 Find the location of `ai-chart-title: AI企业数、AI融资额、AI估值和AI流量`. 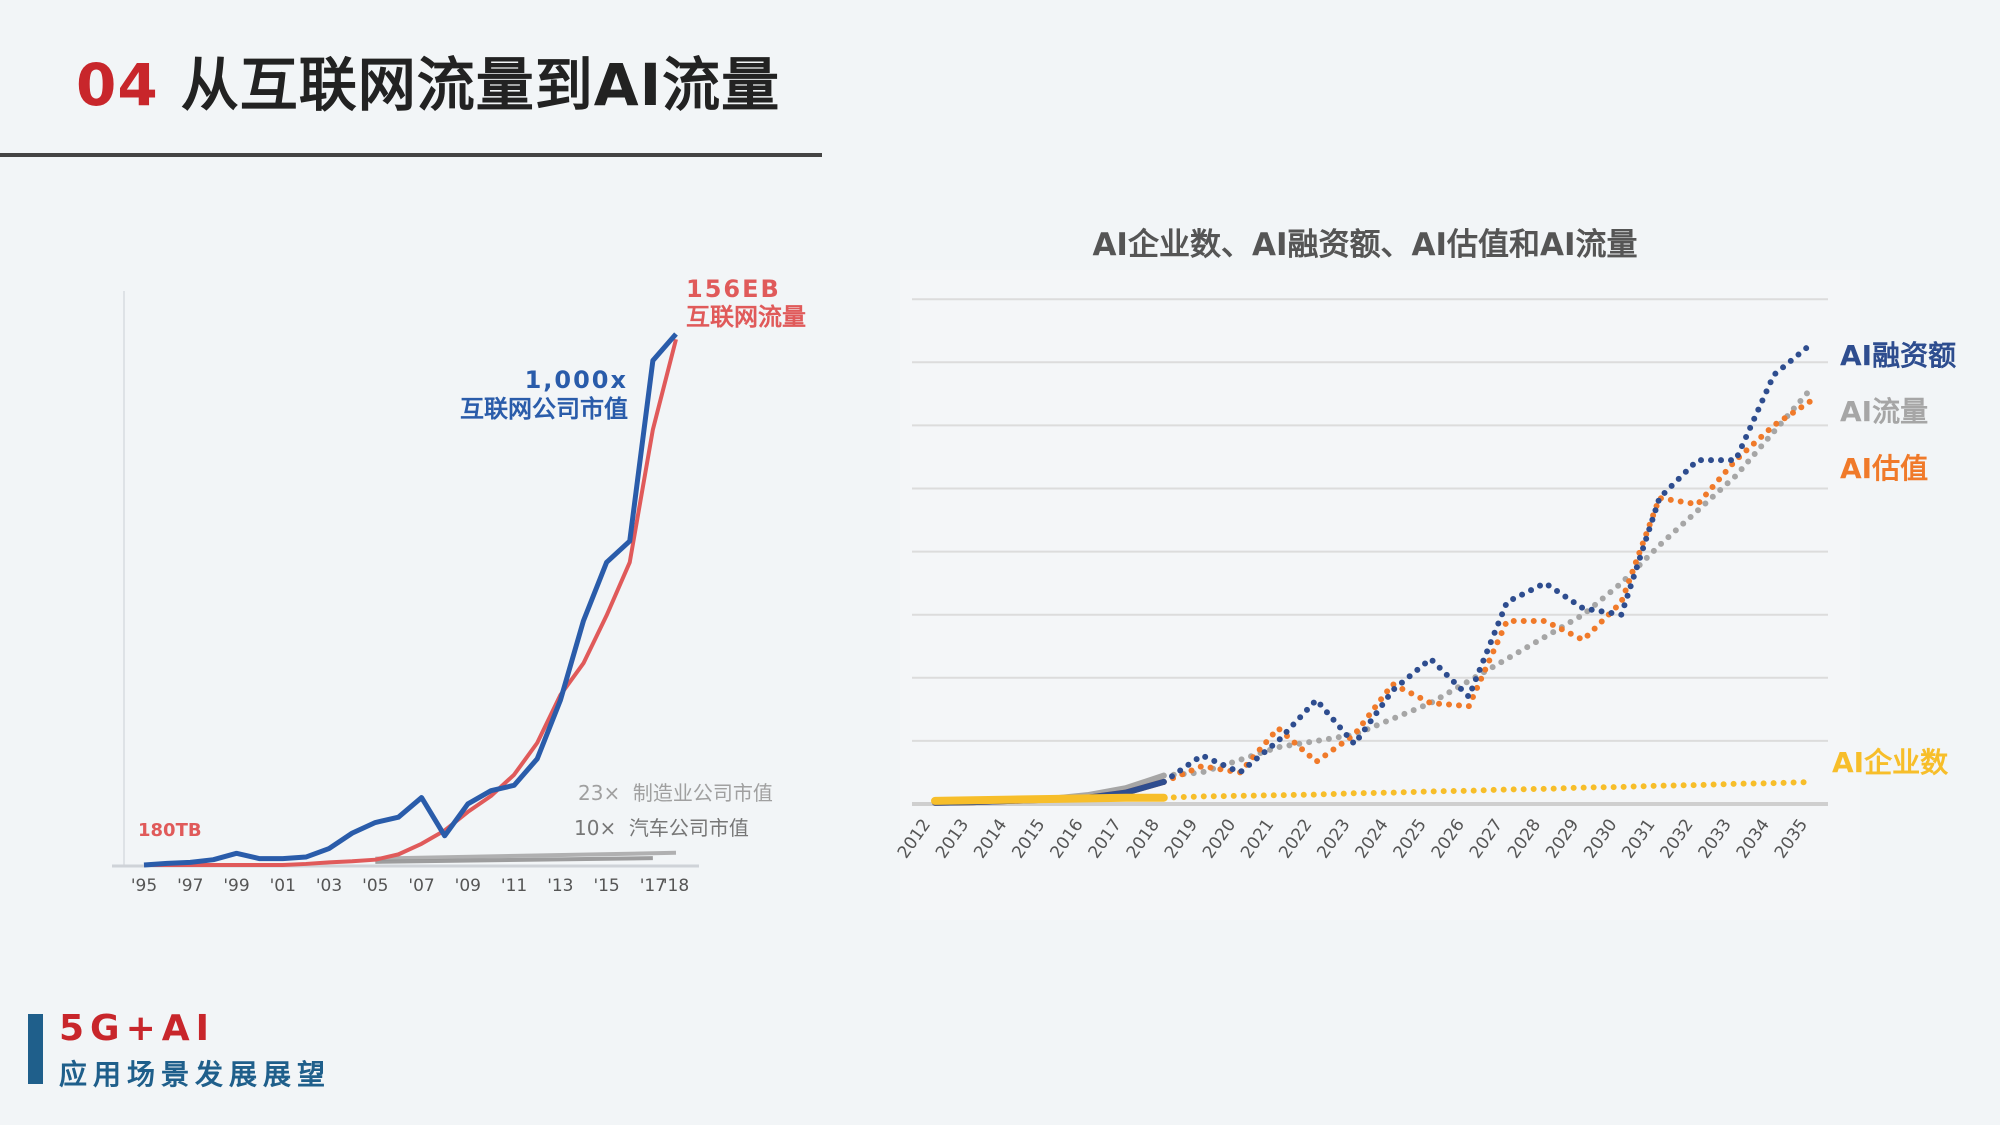

ai-chart-title: AI企业数、AI融资额、AI估值和AI流量 is located at coordinates (1364, 245).